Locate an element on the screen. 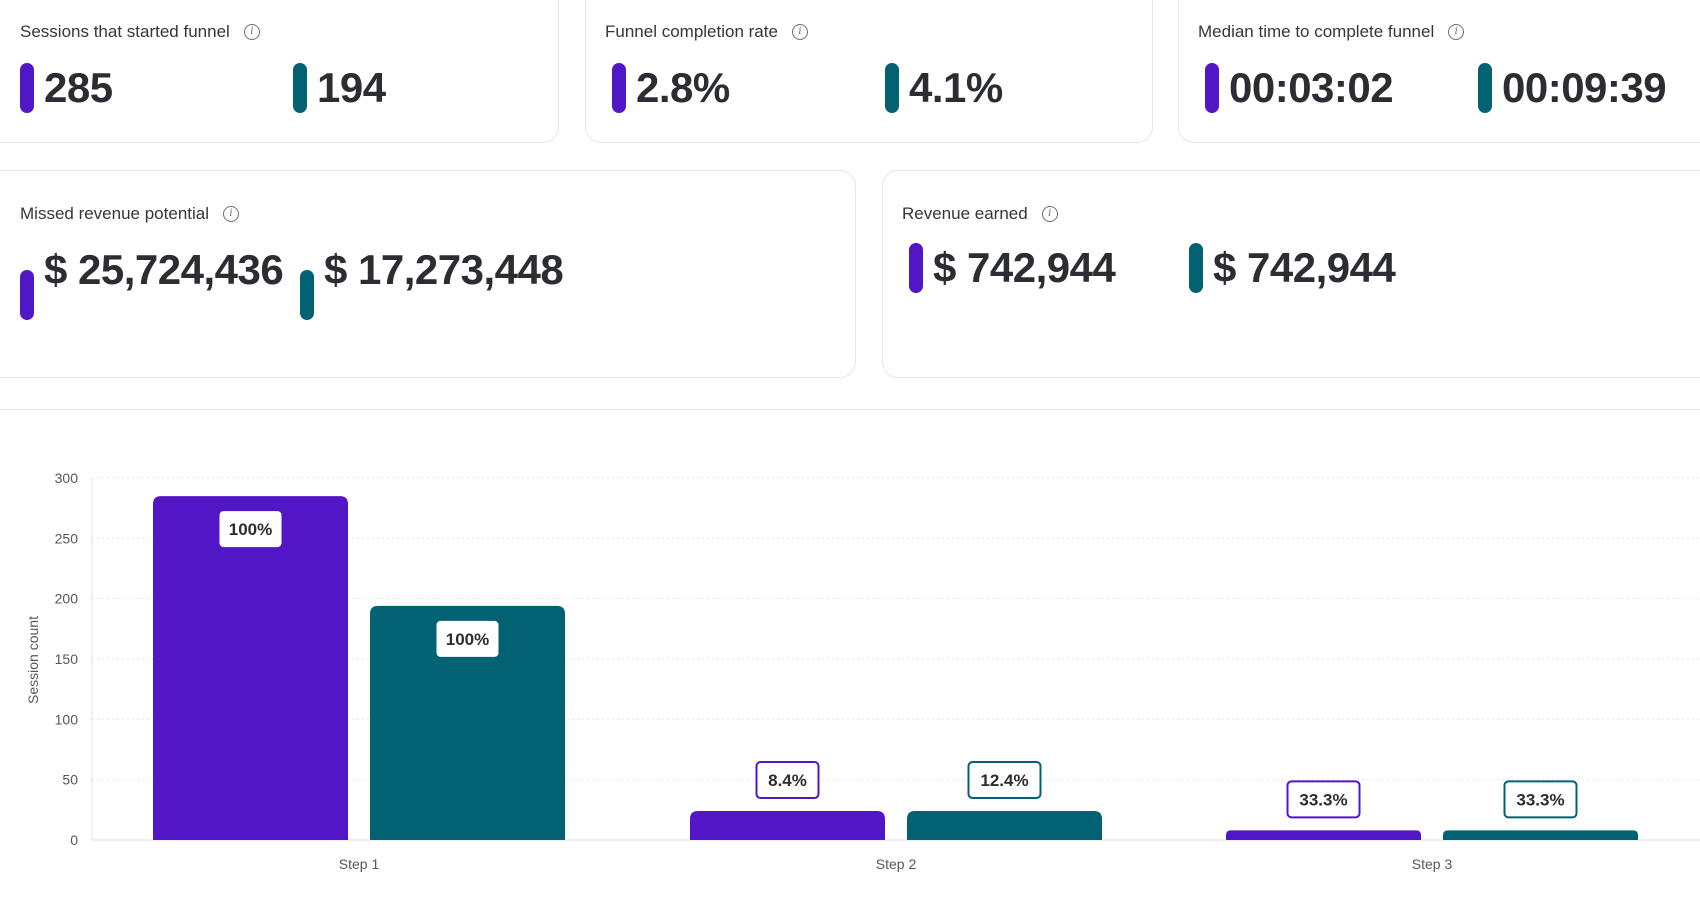 The image size is (1700, 900). metric-value-a: 285 is located at coordinates (78, 87).